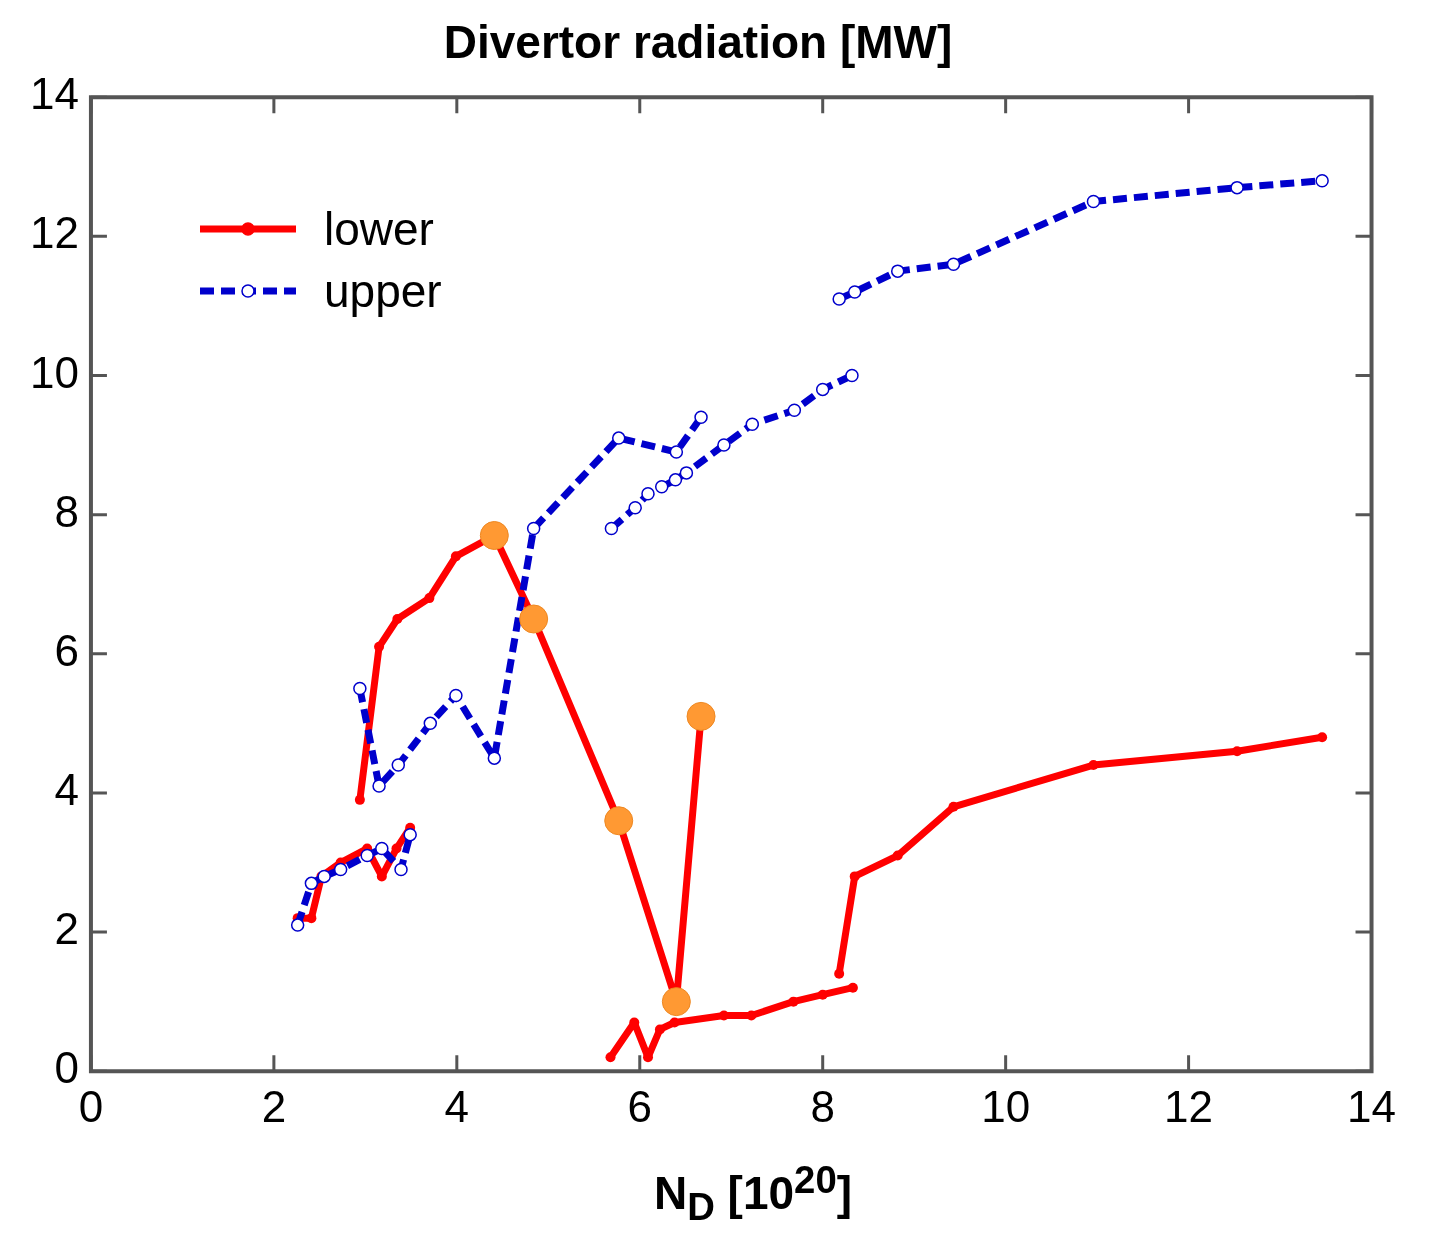 The width and height of the screenshot is (1451, 1249). What do you see at coordinates (1372, 1106) in the screenshot?
I see `x-tick-label: 14` at bounding box center [1372, 1106].